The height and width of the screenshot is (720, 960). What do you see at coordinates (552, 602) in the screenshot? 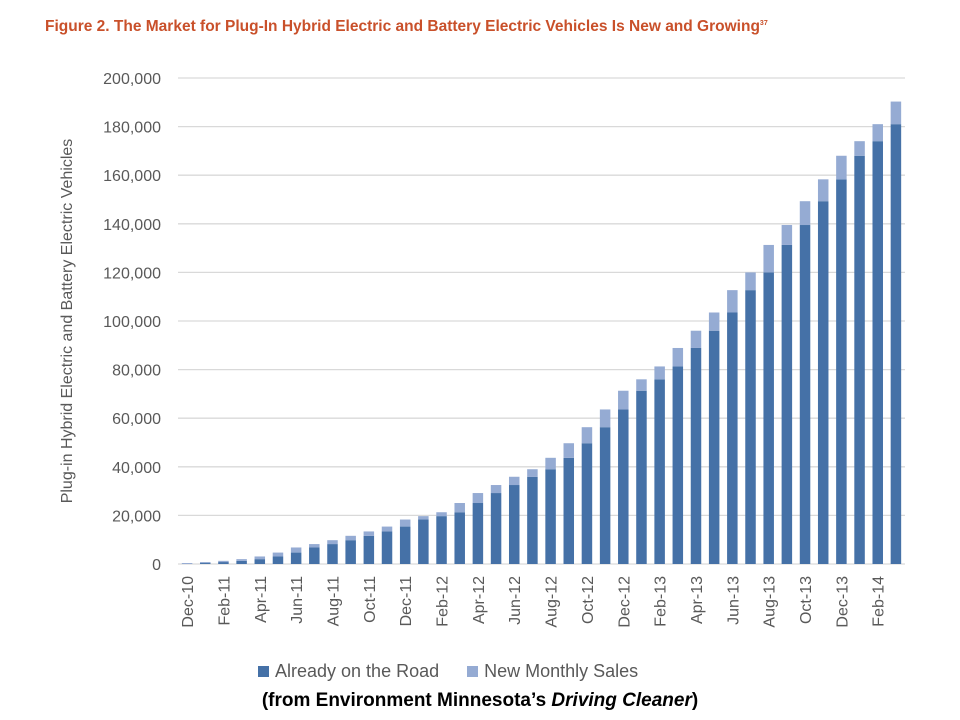
I see `x-tick-label: Aug-12` at bounding box center [552, 602].